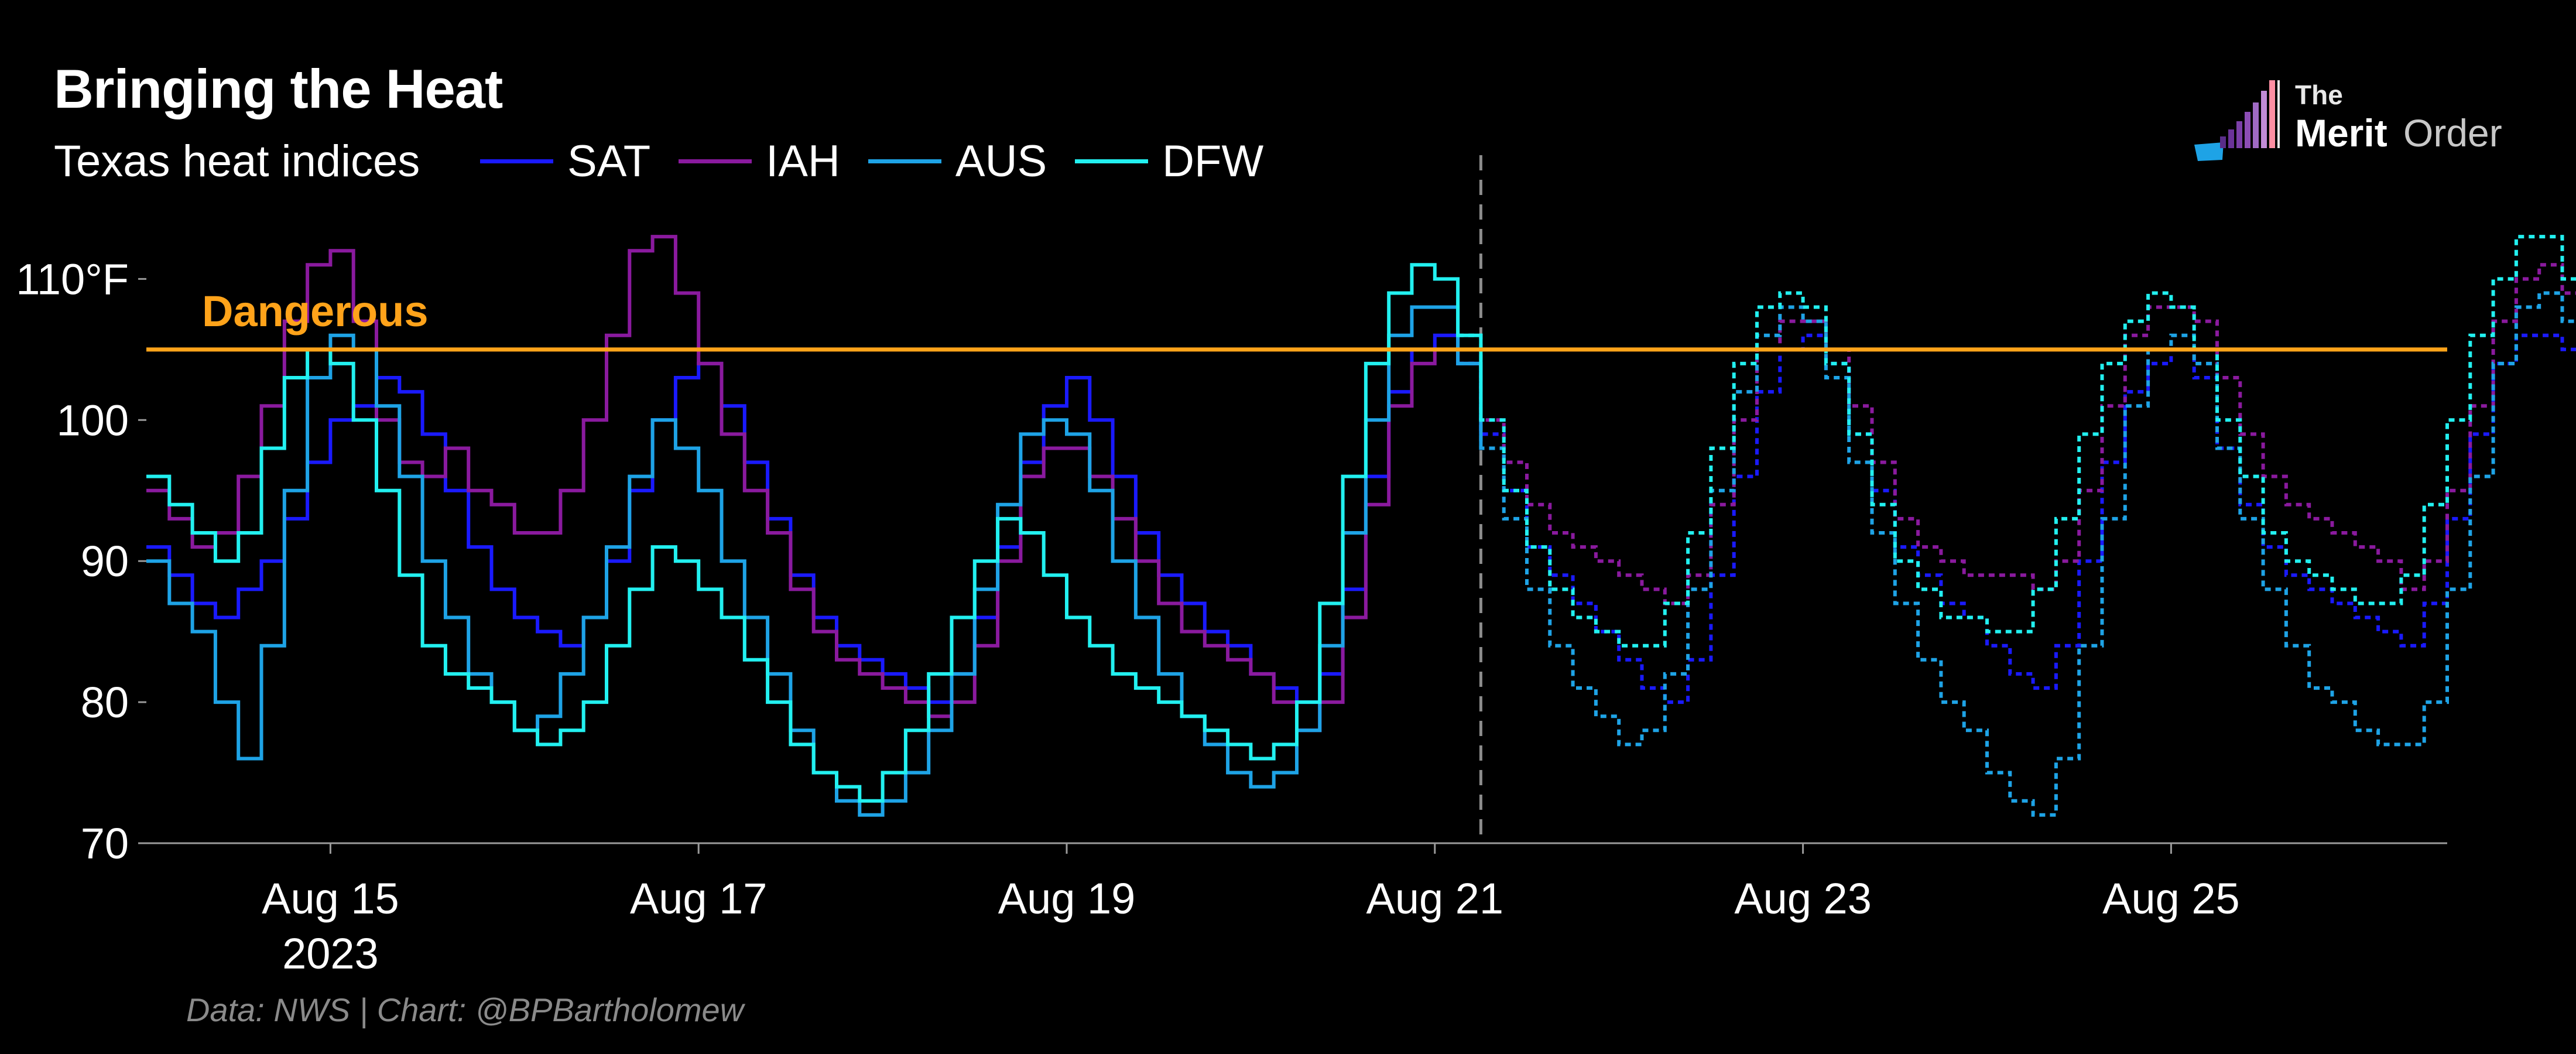 This screenshot has width=2576, height=1054. I want to click on logo-merit-text: Merit, so click(2341, 133).